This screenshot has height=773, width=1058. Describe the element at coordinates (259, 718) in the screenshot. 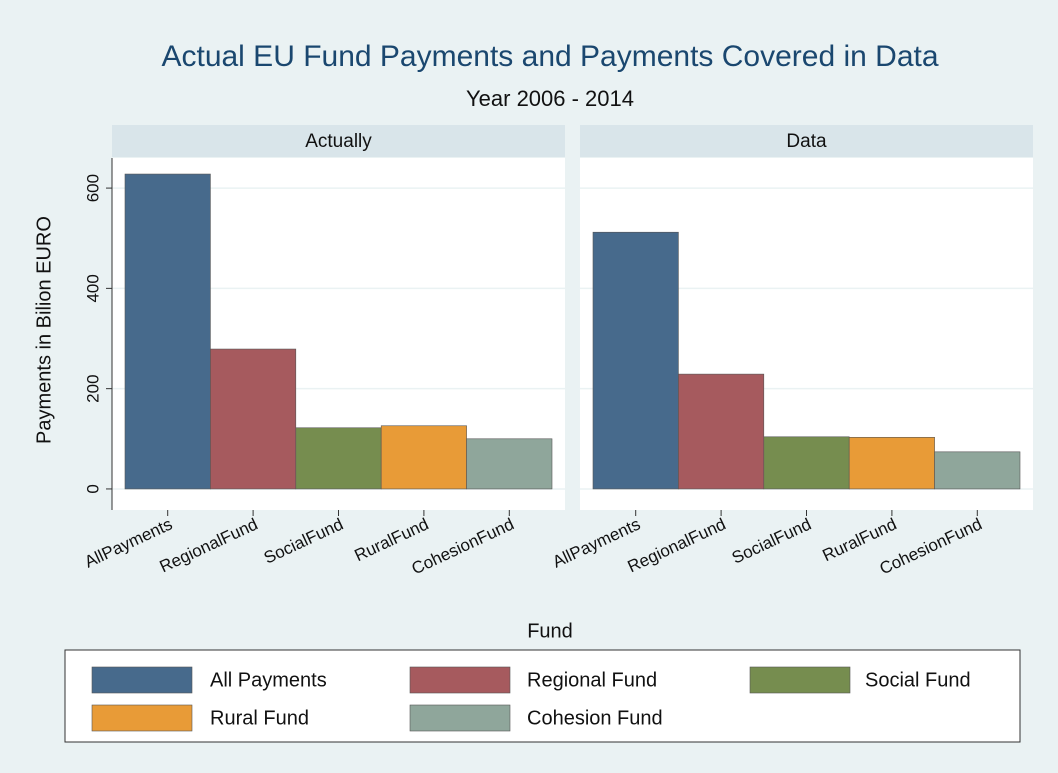

I see `legend-label: Rural Fund` at that location.